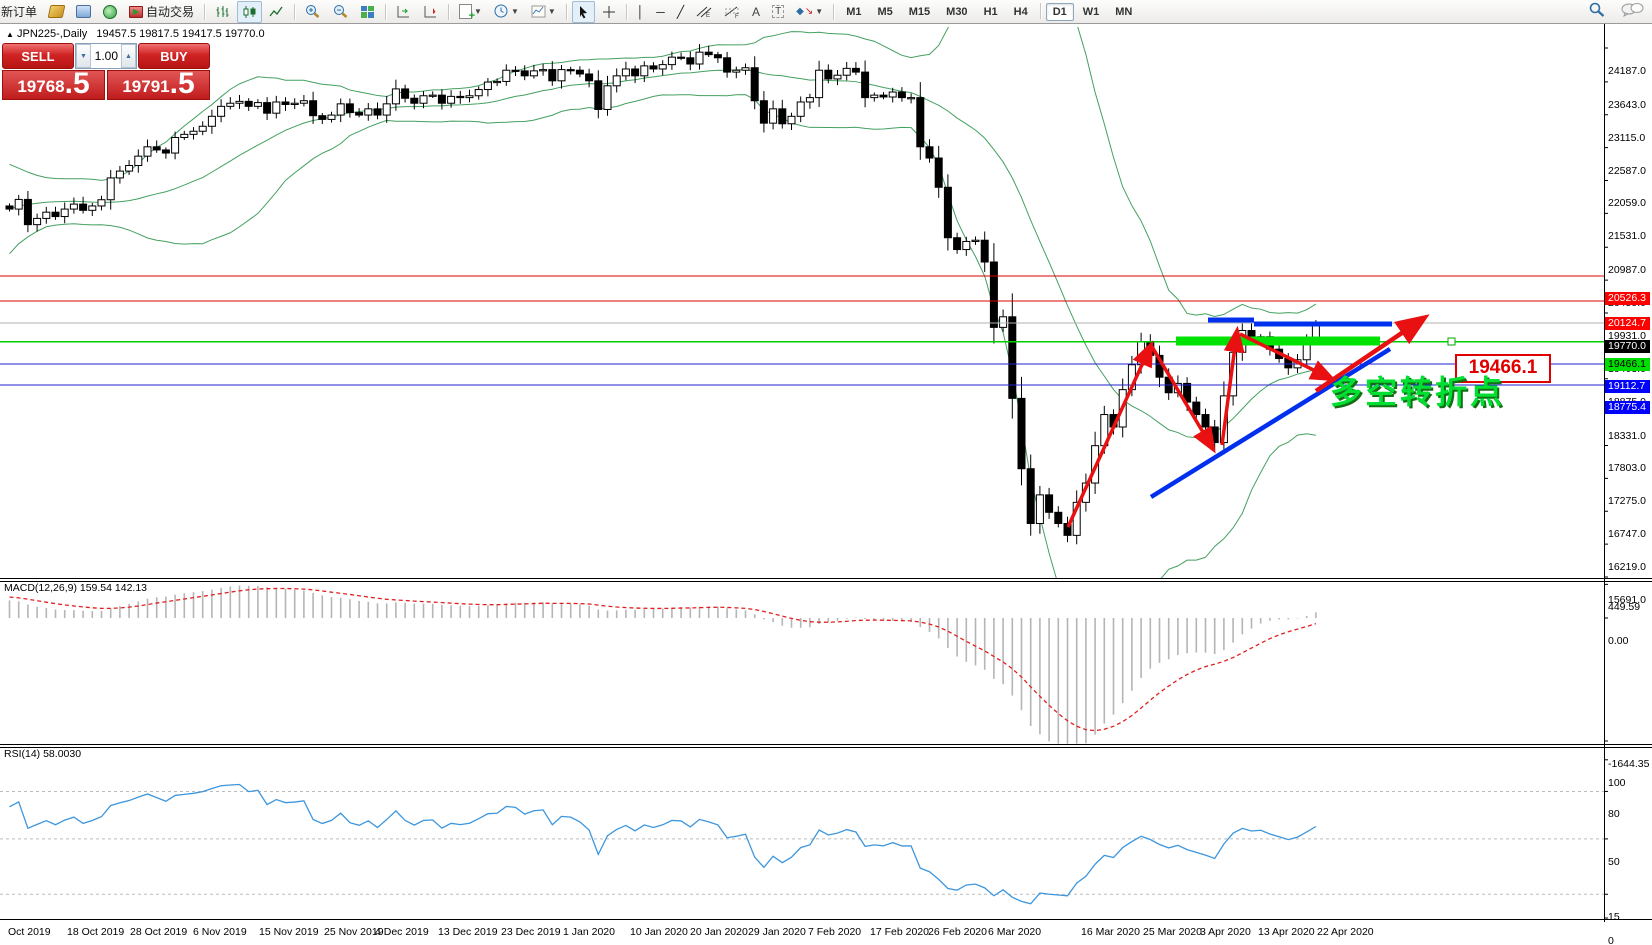 This screenshot has width=1652, height=945. I want to click on auto-scroll-icon, so click(430, 12).